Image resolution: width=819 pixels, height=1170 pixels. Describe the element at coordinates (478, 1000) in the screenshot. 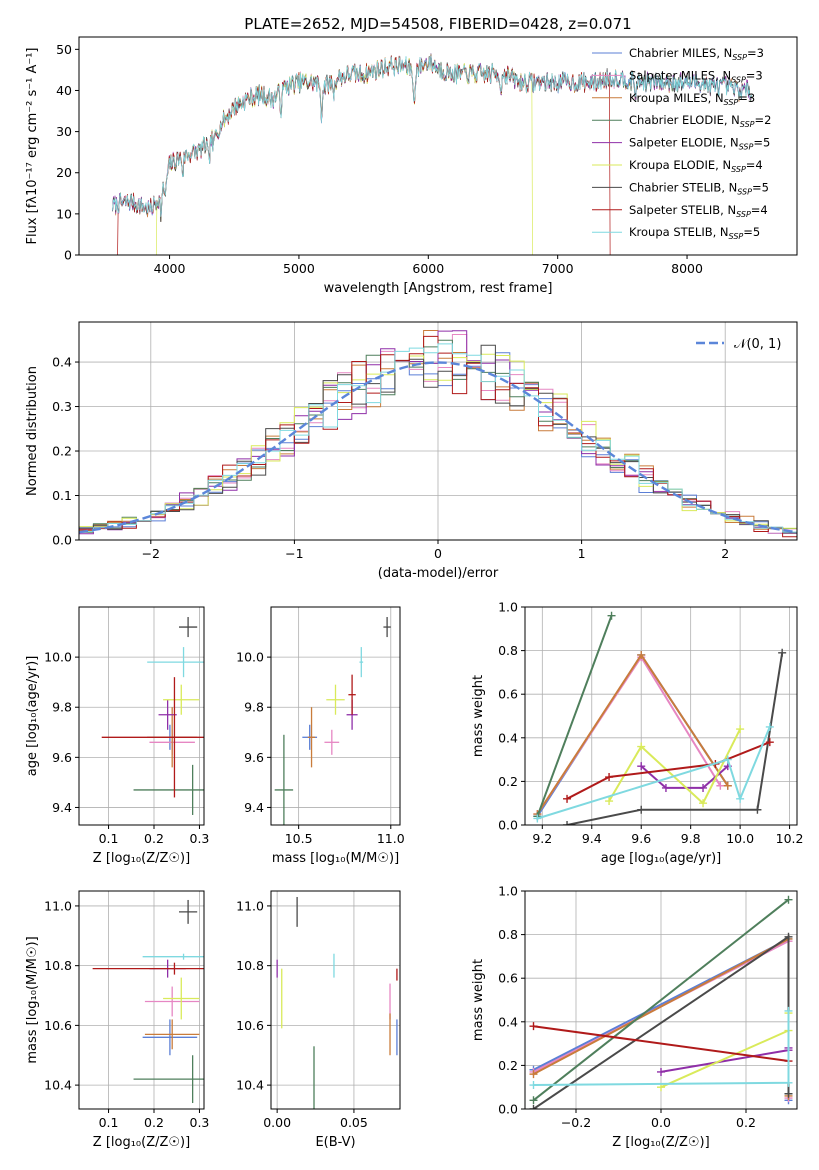

I see `y-axis-label: mass weight` at that location.